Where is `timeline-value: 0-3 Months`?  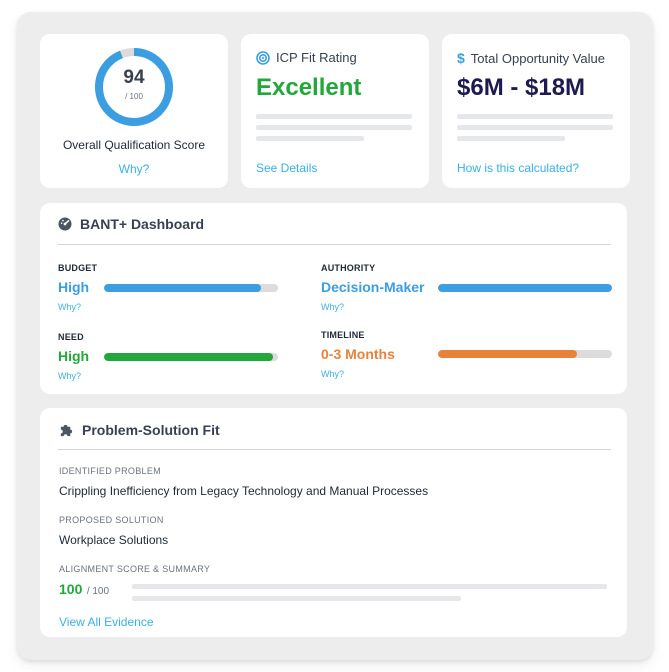
timeline-value: 0-3 Months is located at coordinates (358, 354).